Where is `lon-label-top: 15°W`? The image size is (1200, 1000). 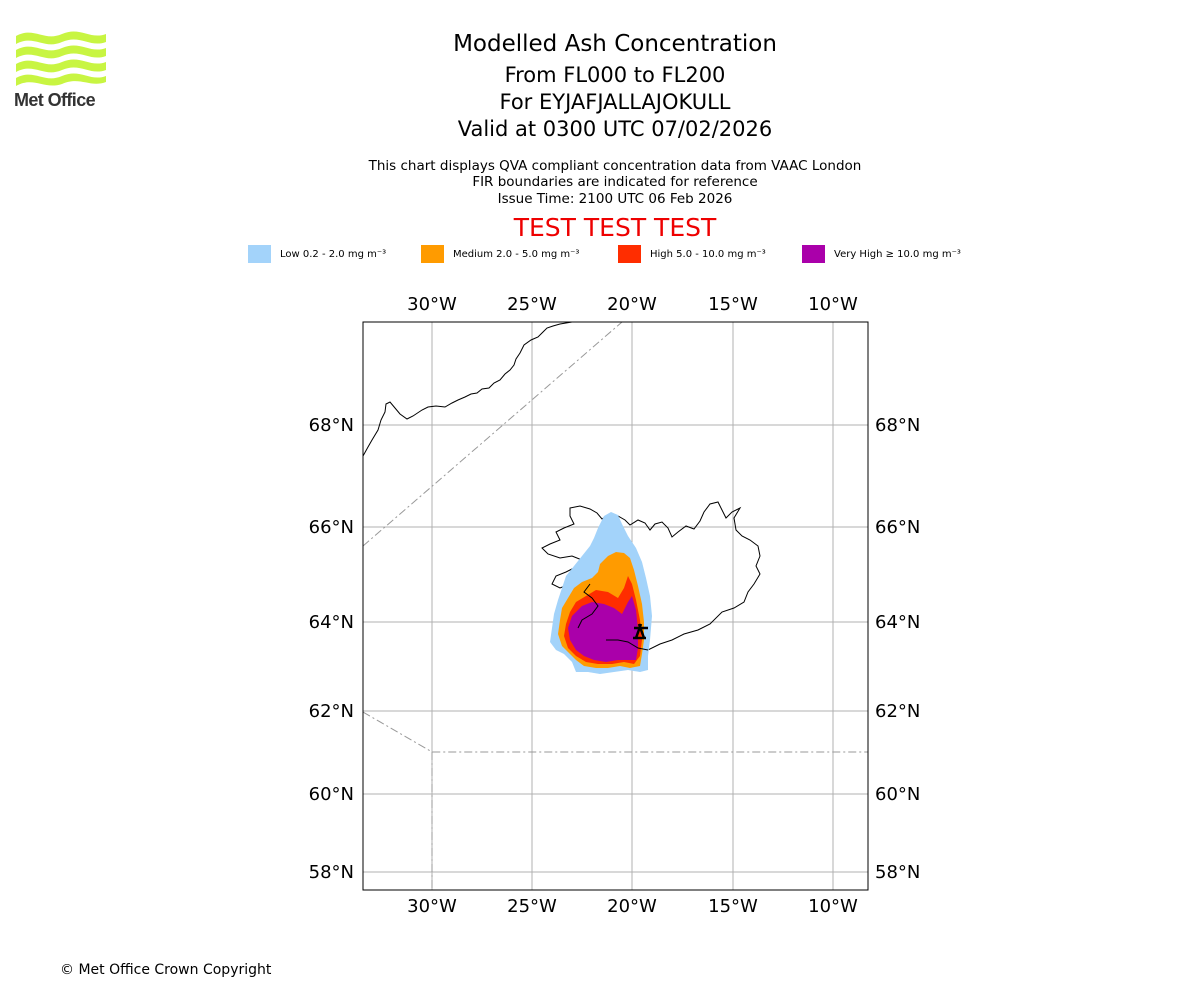 lon-label-top: 15°W is located at coordinates (733, 304).